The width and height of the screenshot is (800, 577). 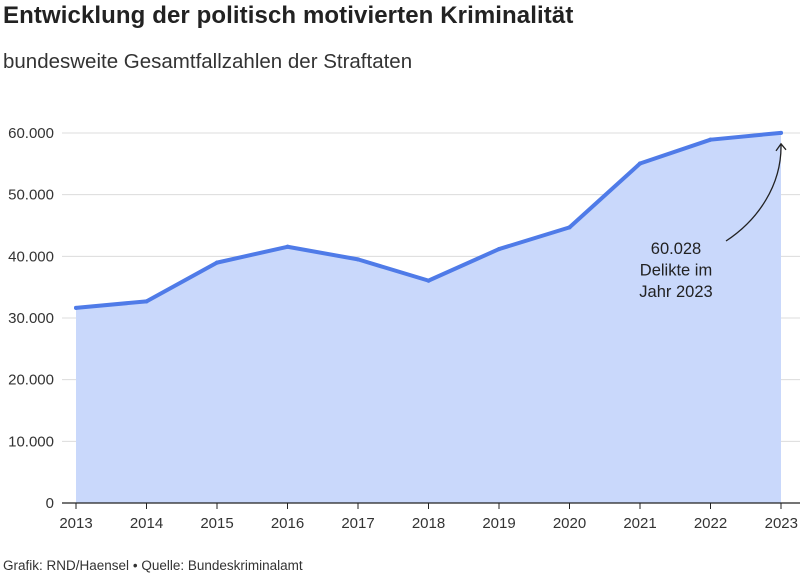 I want to click on footer-credit: Grafik: RND/Haensel, so click(x=66, y=565).